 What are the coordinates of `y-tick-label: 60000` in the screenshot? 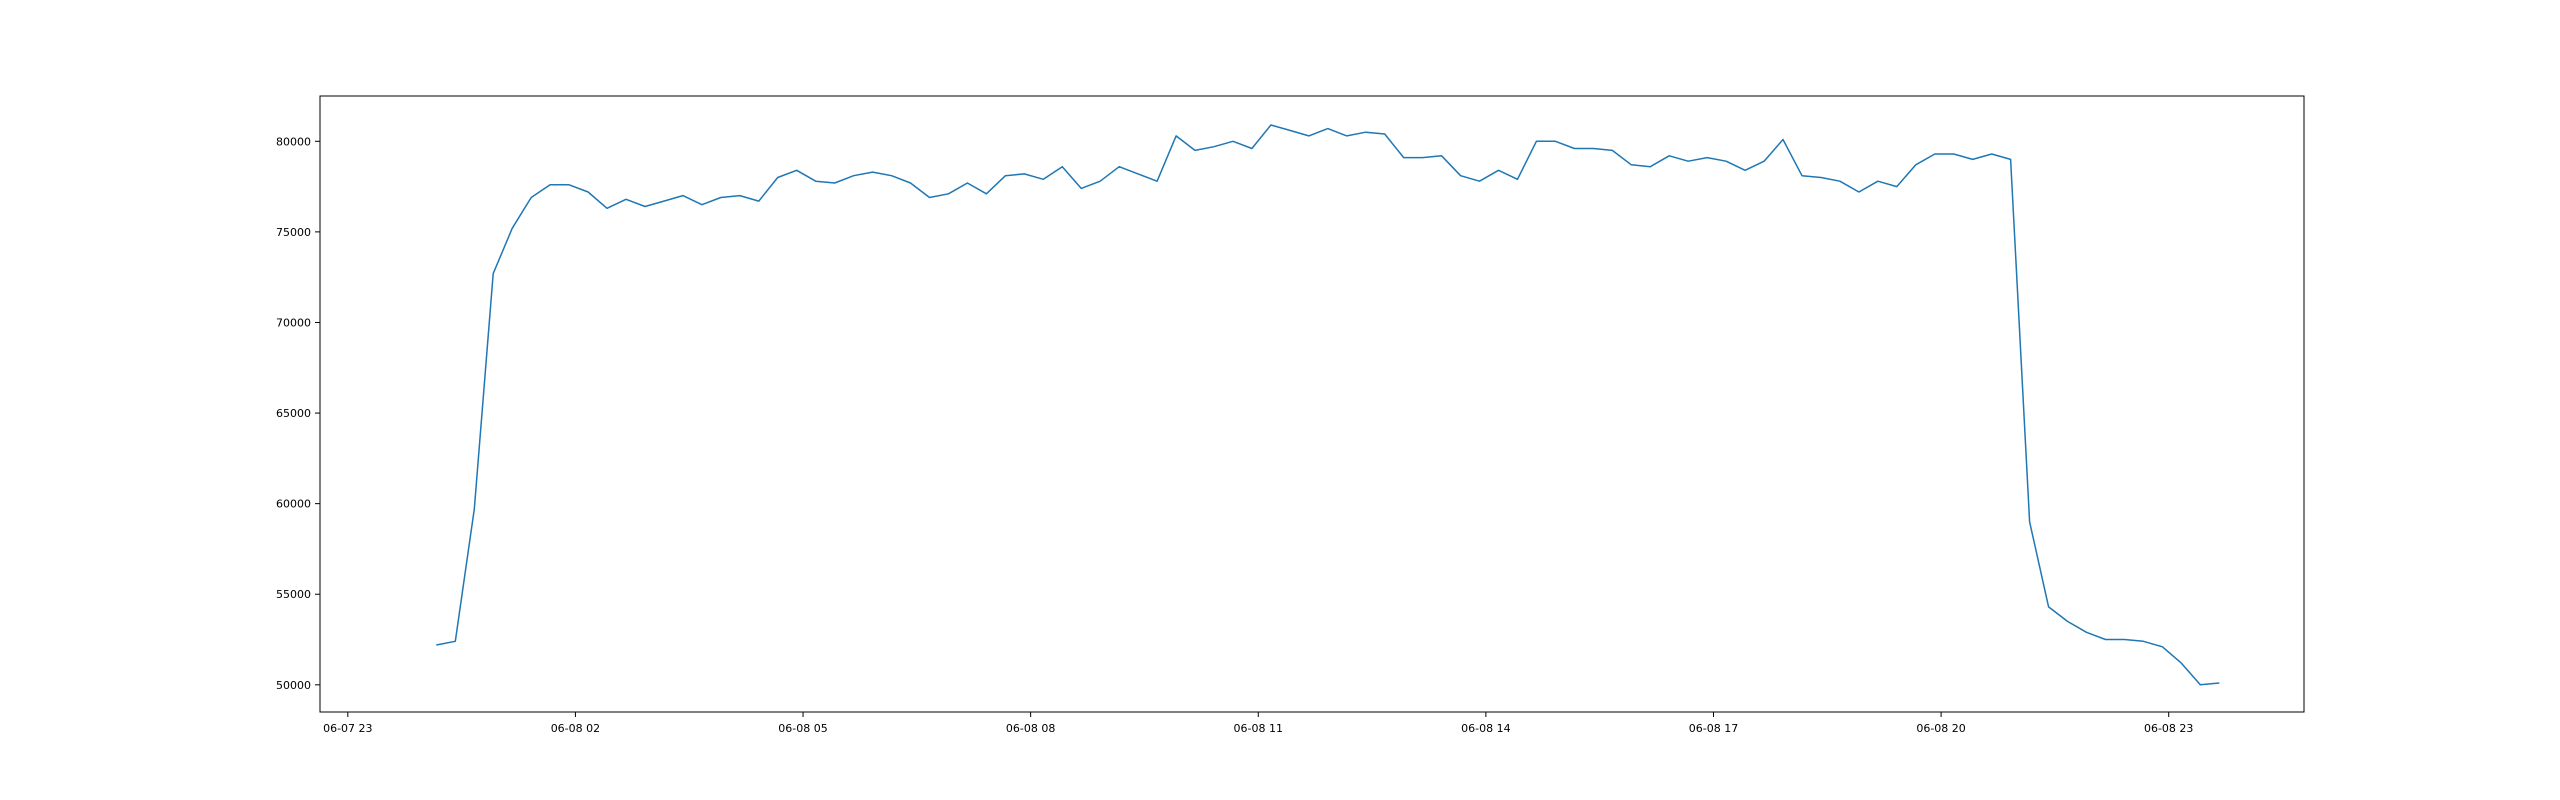 It's located at (293, 504).